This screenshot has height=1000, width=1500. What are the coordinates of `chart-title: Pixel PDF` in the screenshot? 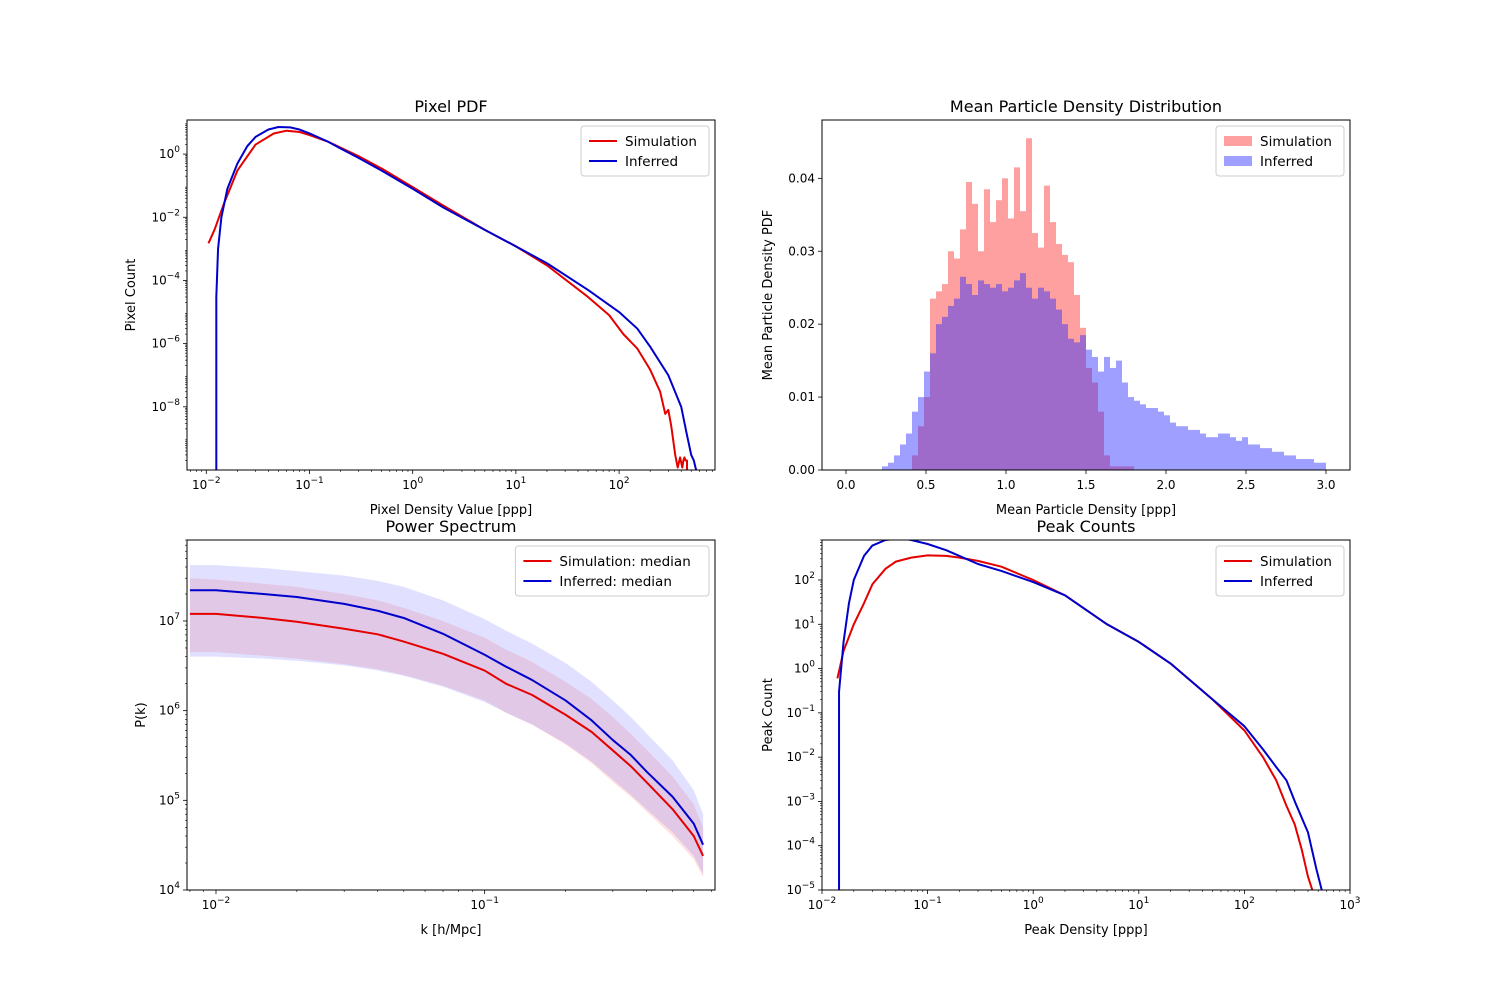 It's located at (450, 106).